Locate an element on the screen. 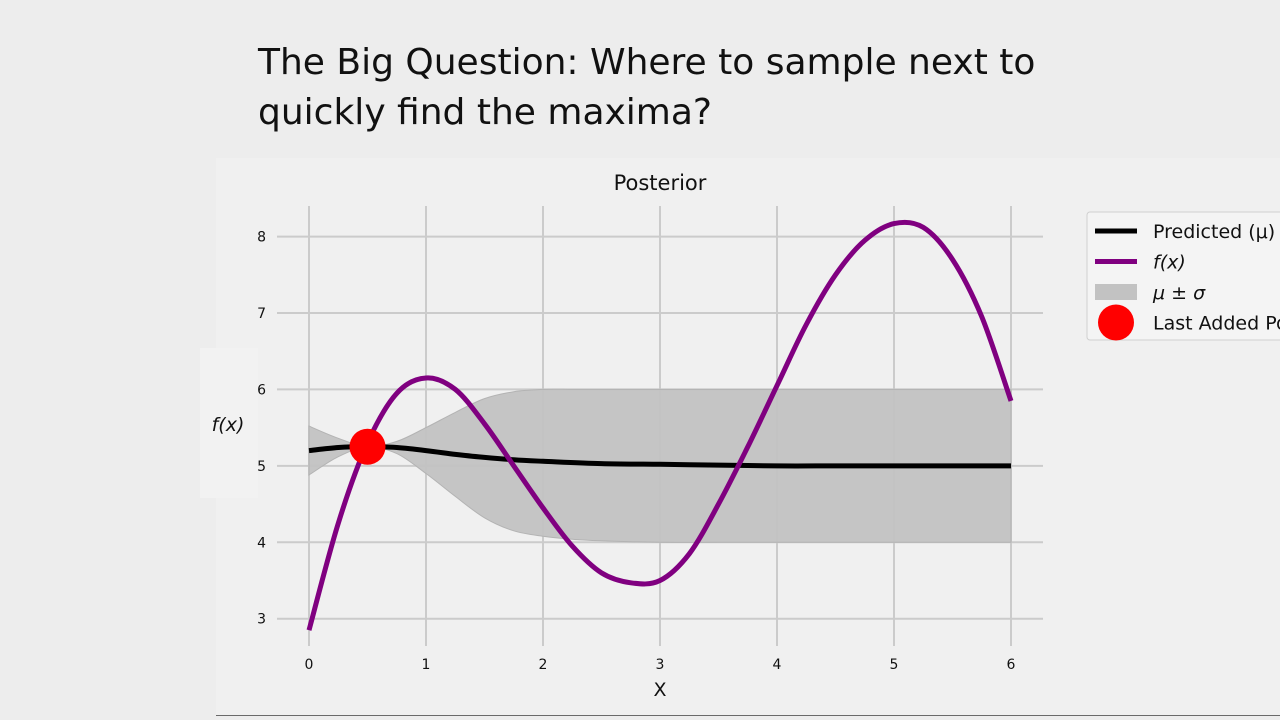 This screenshot has width=1280, height=720. legend-box is located at coordinates (1183, 276).